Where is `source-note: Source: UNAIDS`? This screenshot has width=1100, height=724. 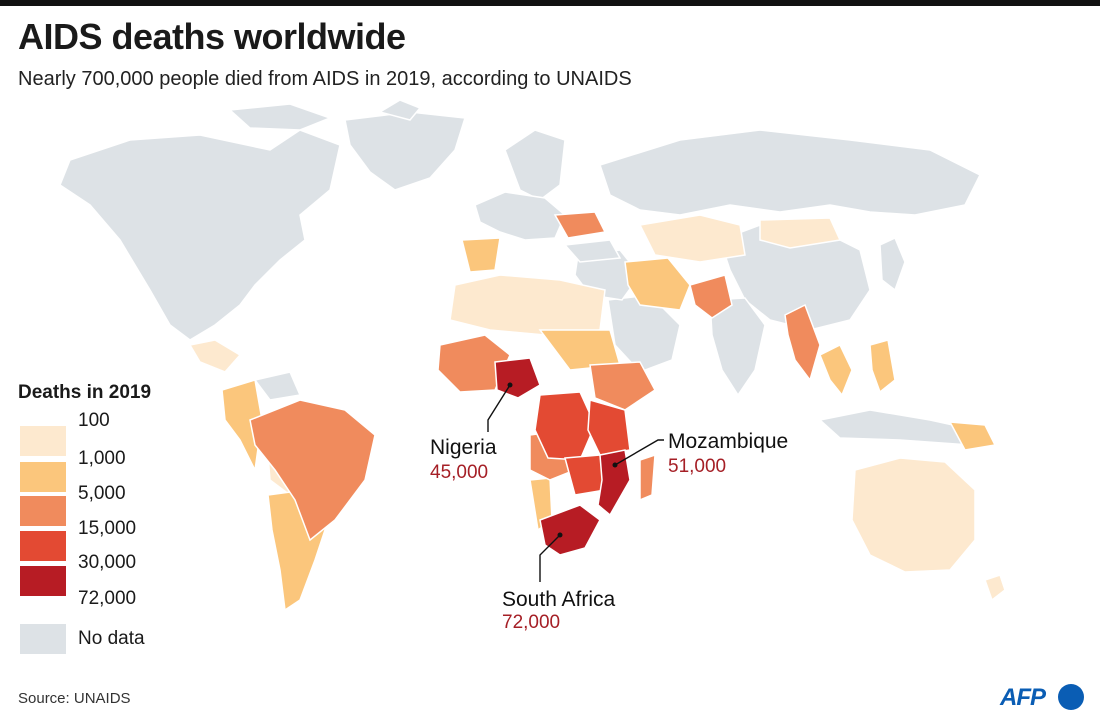
source-note: Source: UNAIDS is located at coordinates (74, 698).